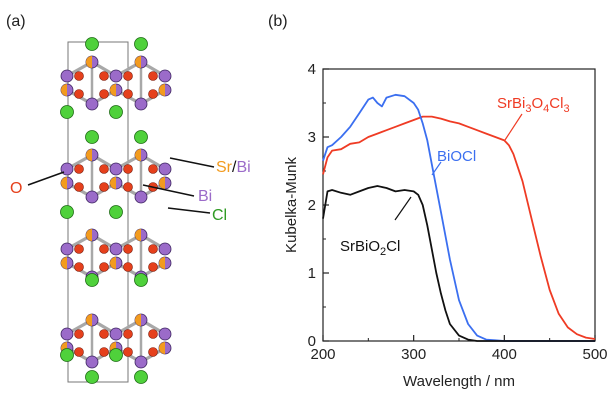 The width and height of the screenshot is (611, 393). I want to click on y-axis-title: Kubelka-Munk, so click(291, 205).